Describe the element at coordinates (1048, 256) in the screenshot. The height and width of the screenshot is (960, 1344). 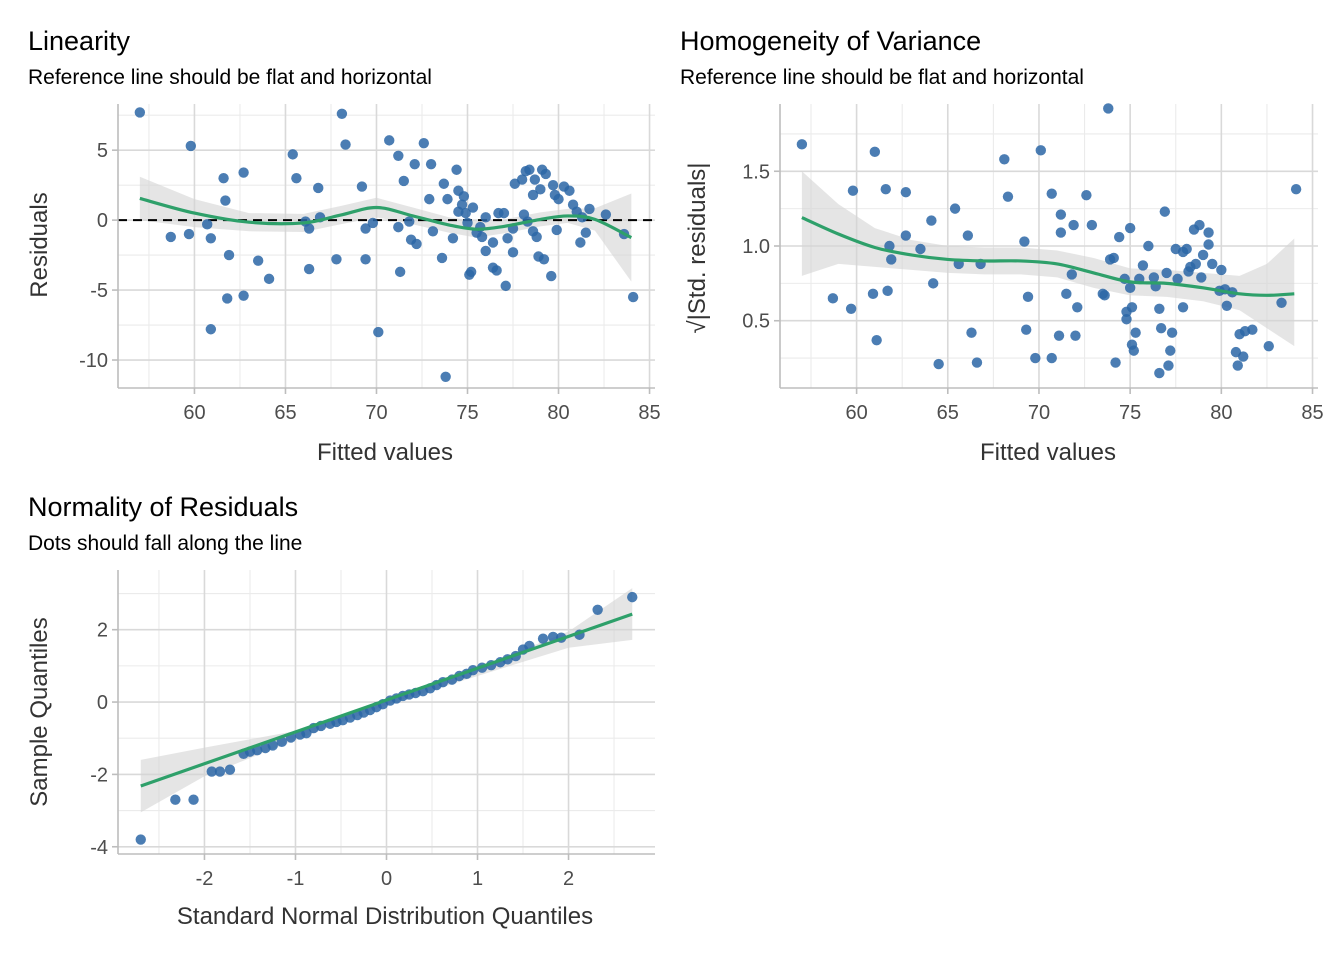
I see `smooth-line` at that location.